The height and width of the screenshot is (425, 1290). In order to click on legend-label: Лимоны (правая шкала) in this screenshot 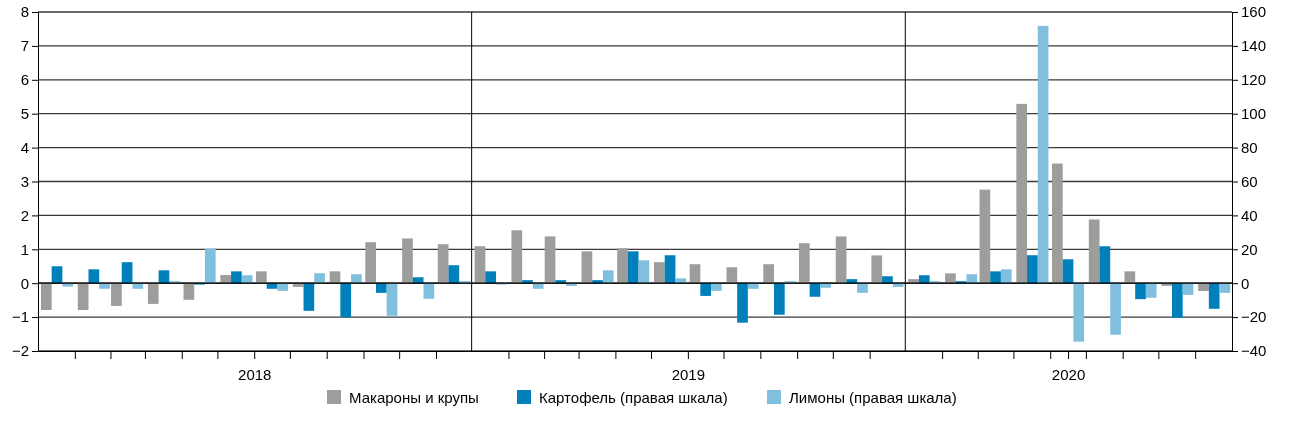, I will do `click(873, 397)`.